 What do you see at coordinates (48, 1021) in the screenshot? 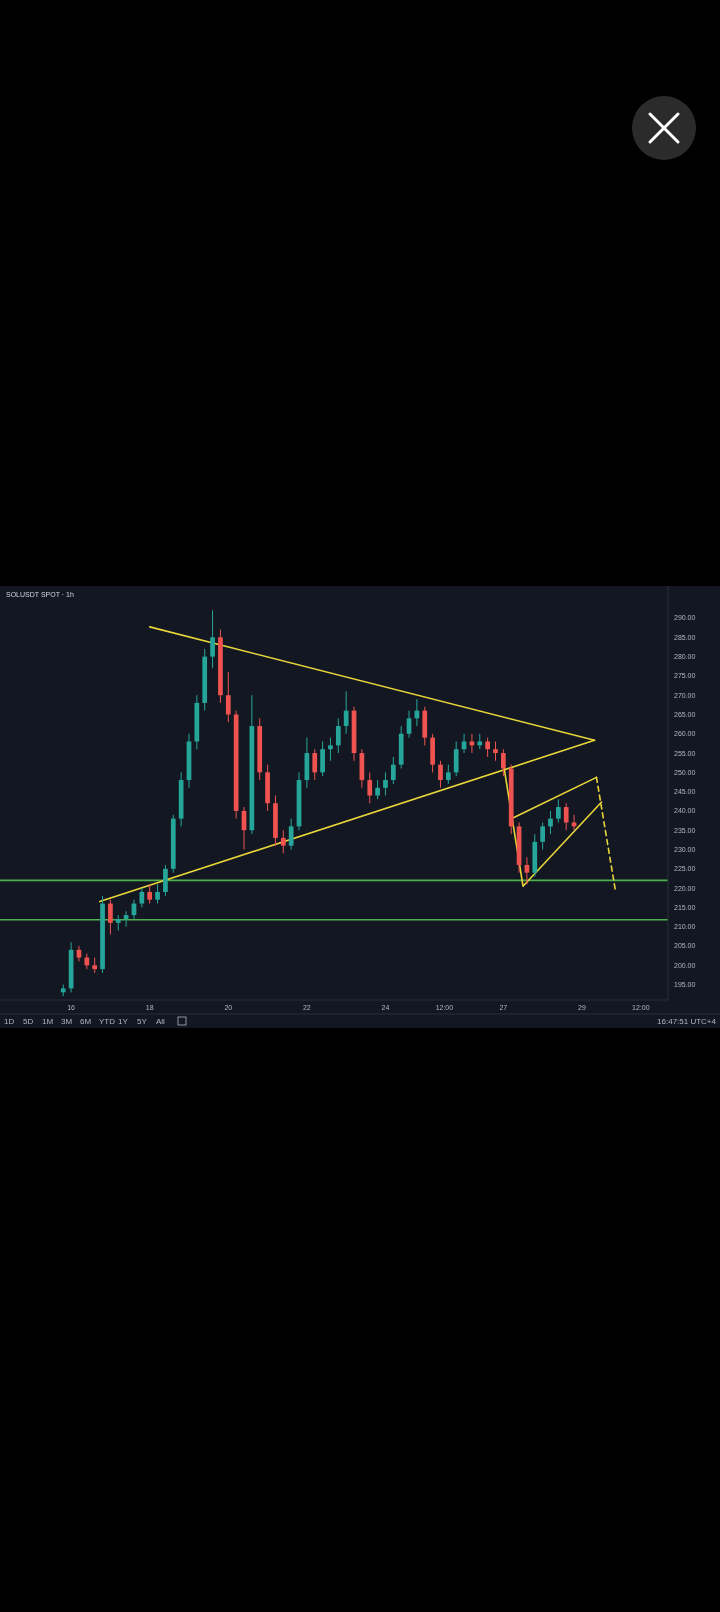
I see `text: 1M` at bounding box center [48, 1021].